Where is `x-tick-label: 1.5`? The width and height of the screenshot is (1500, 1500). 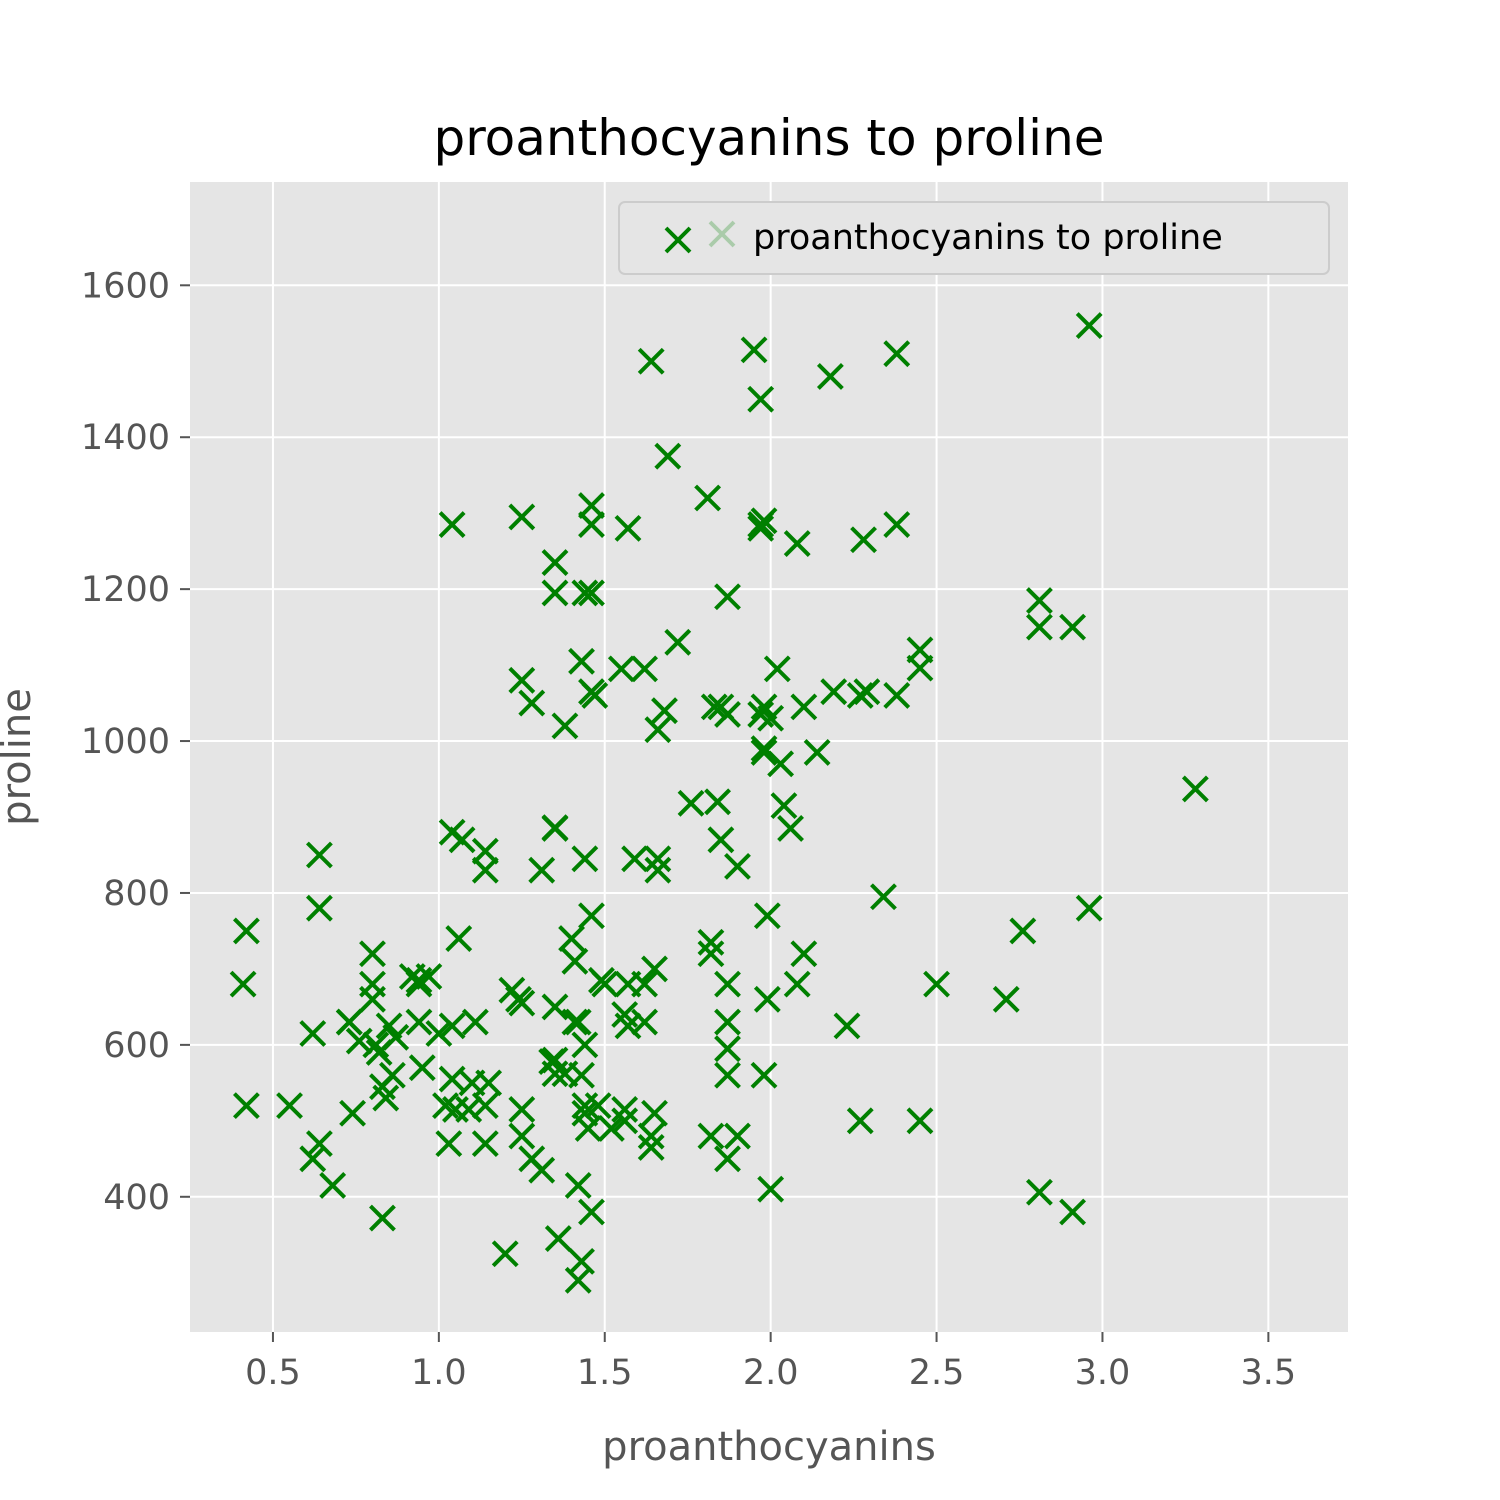
x-tick-label: 1.5 is located at coordinates (605, 1373).